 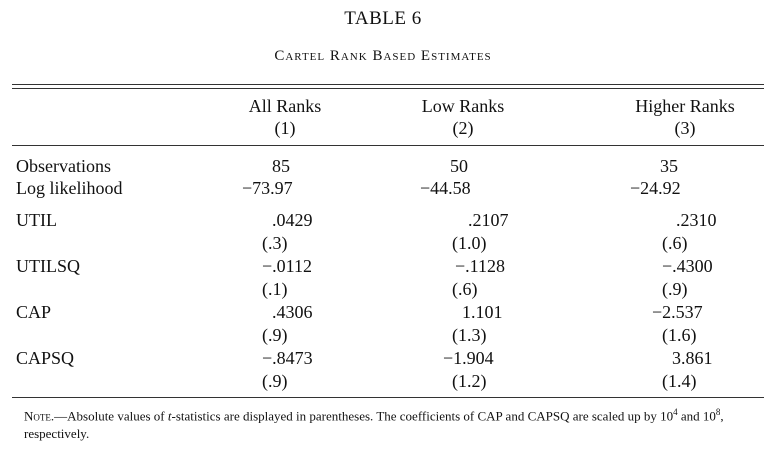 I want to click on row-label-capsq: CAPSQ, so click(x=45, y=358).